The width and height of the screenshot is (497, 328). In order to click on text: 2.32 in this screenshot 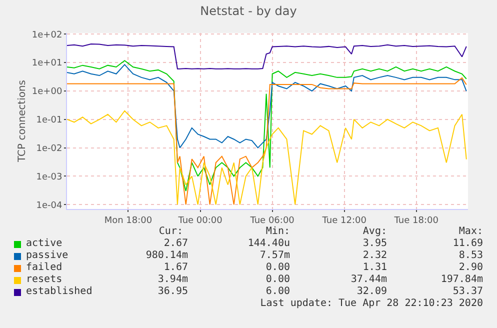, I will do `click(374, 256)`.